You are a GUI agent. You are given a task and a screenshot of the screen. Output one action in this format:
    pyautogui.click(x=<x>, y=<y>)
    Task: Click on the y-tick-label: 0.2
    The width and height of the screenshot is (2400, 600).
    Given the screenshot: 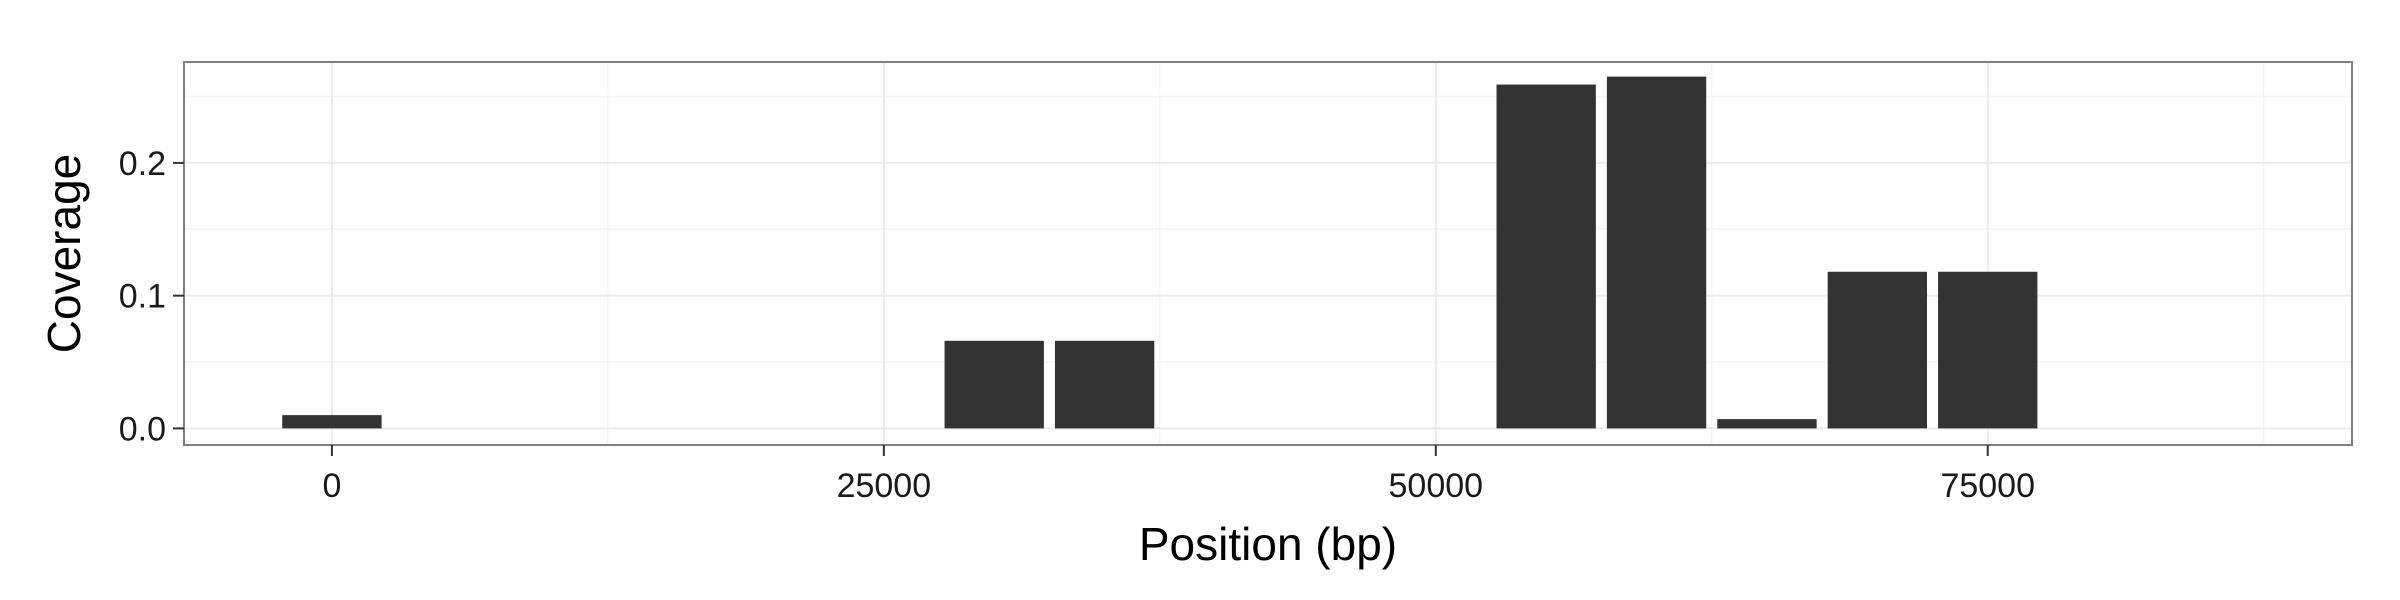 What is the action you would take?
    pyautogui.click(x=142, y=164)
    